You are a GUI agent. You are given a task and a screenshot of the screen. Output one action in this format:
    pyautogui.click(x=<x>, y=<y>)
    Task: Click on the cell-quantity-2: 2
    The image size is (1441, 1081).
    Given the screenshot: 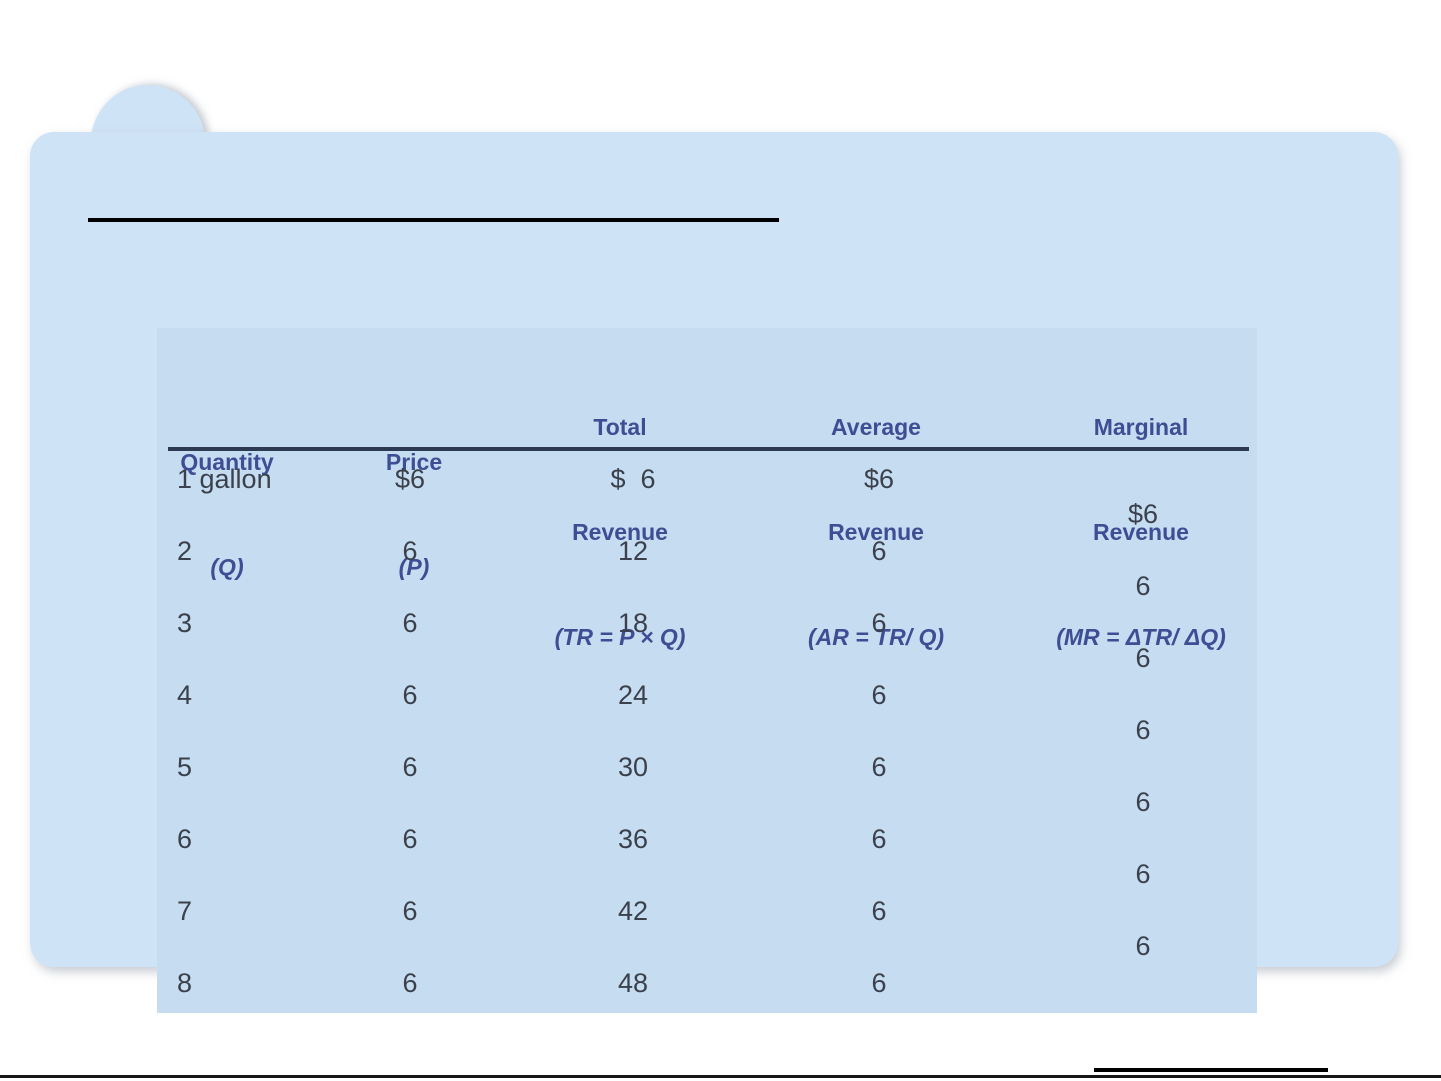 What is the action you would take?
    pyautogui.click(x=185, y=551)
    